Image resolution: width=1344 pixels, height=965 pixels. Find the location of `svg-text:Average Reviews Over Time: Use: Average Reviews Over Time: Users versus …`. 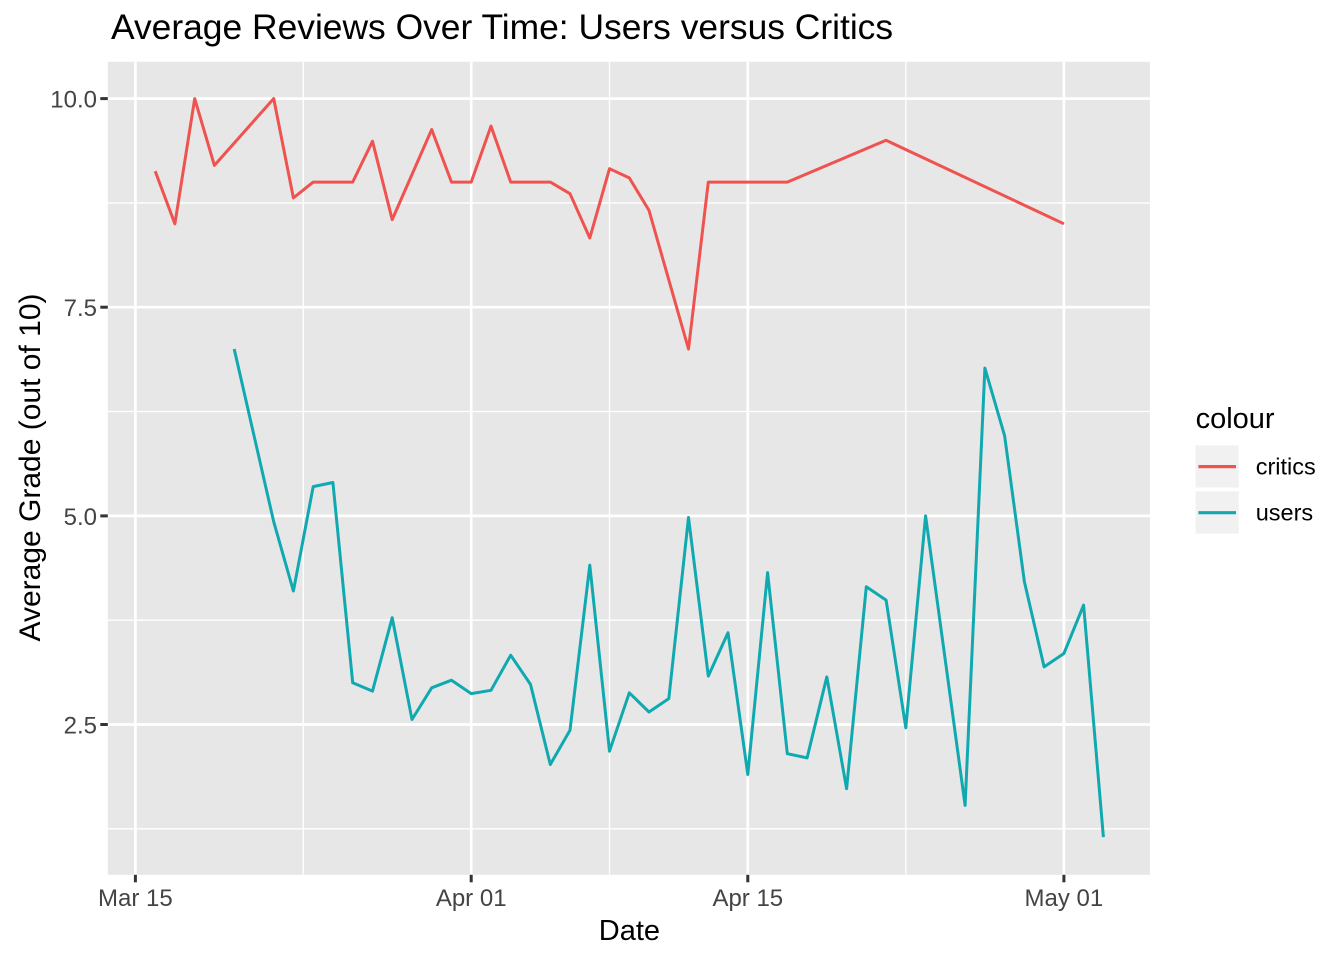

svg-text:Average Reviews Over Time: Use: Average Reviews Over Time: Users versus … is located at coordinates (502, 27).